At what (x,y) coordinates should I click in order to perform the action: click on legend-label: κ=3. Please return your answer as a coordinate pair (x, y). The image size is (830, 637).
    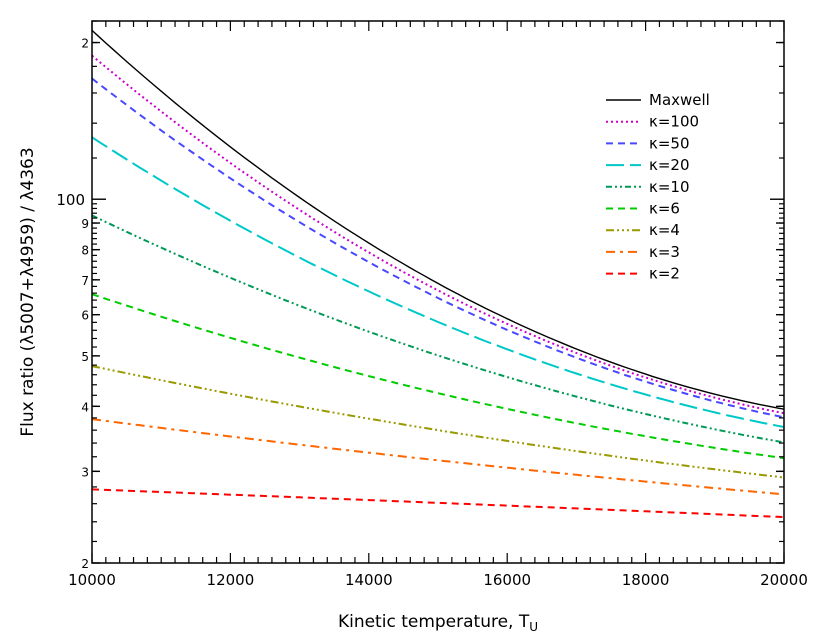
    Looking at the image, I should click on (664, 252).